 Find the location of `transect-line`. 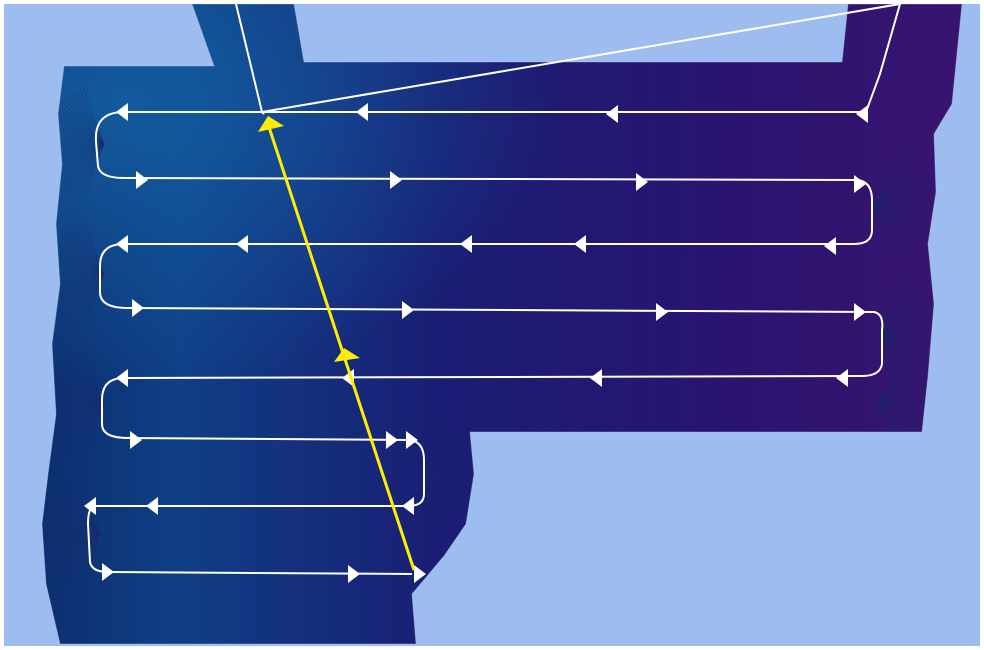

transect-line is located at coordinates (341, 347).